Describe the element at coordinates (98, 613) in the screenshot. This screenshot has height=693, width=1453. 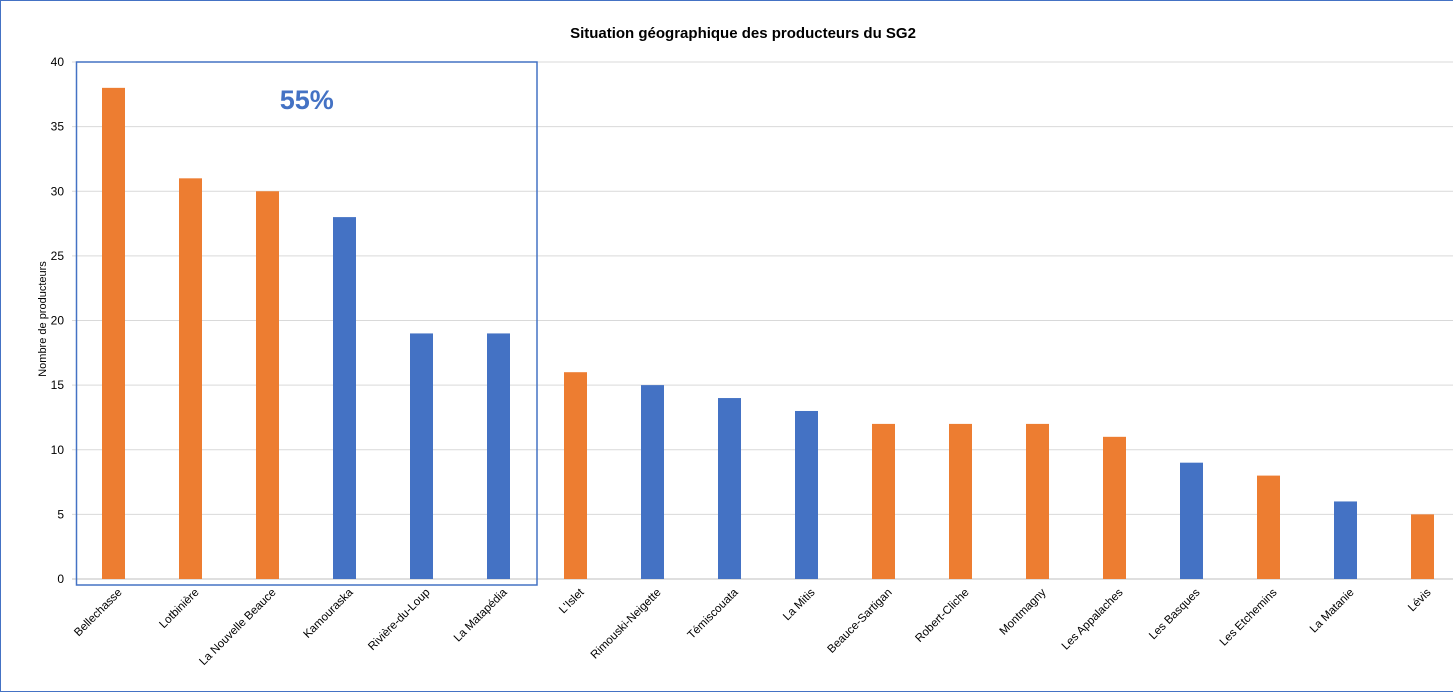
I see `x-tick-label: Bellechasse` at that location.